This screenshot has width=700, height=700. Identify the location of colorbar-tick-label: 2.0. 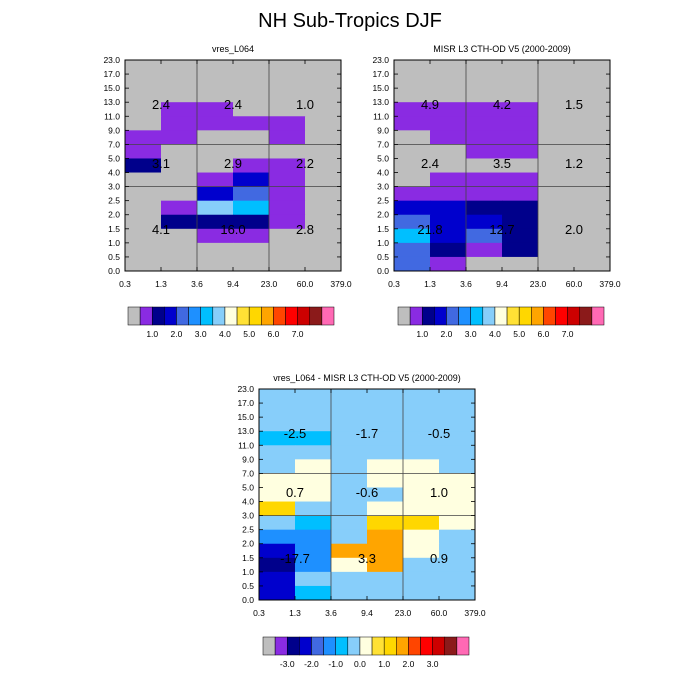
(408, 664).